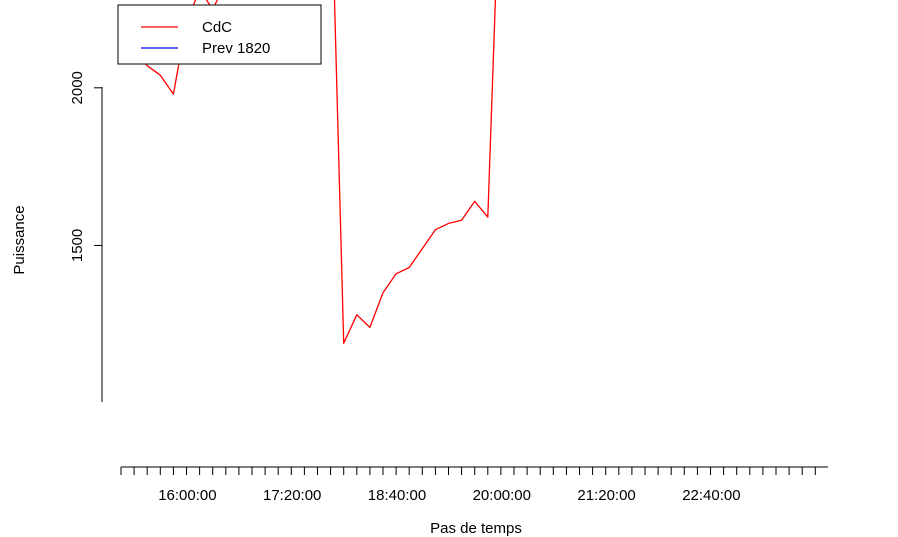 The width and height of the screenshot is (898, 537). I want to click on x-tick-label: 17:20:00, so click(292, 495).